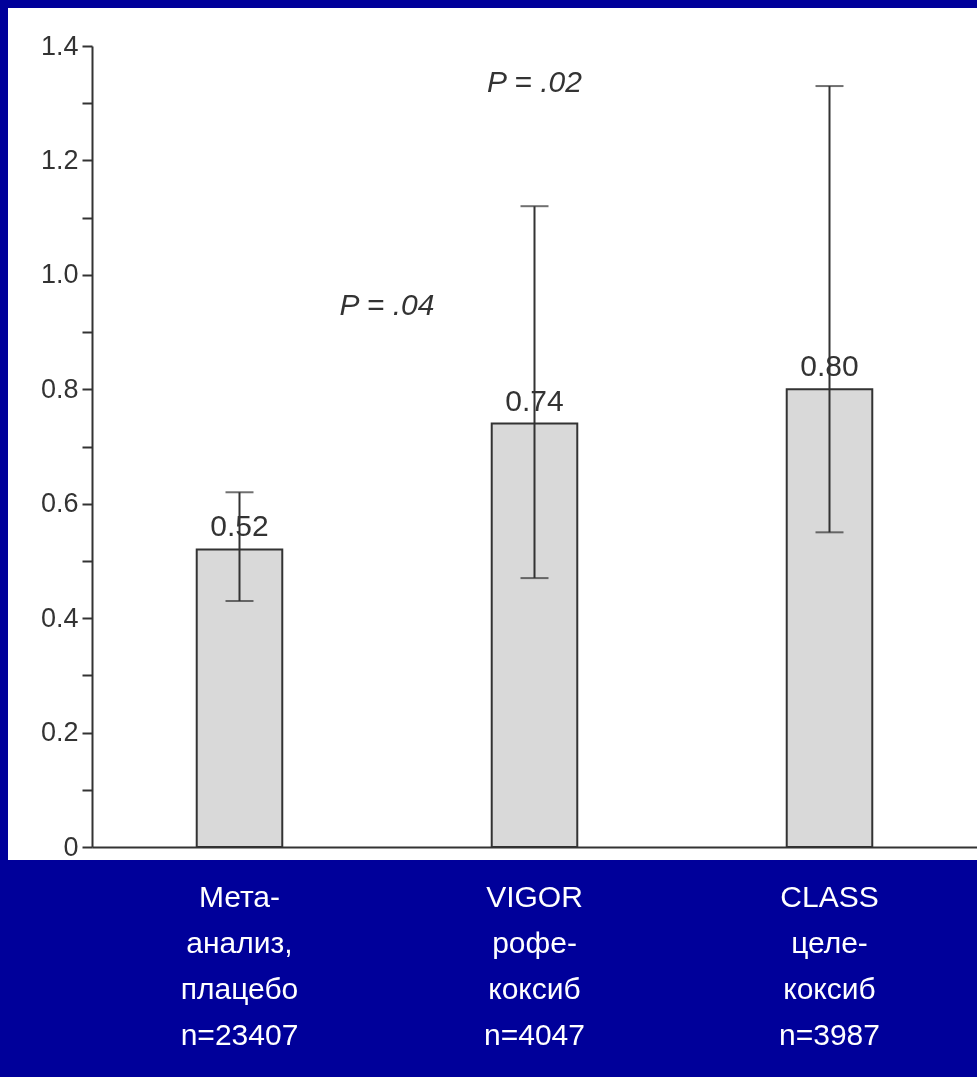 The width and height of the screenshot is (977, 1077). Describe the element at coordinates (59, 159) in the screenshot. I see `y-tick-label: 1.2` at that location.